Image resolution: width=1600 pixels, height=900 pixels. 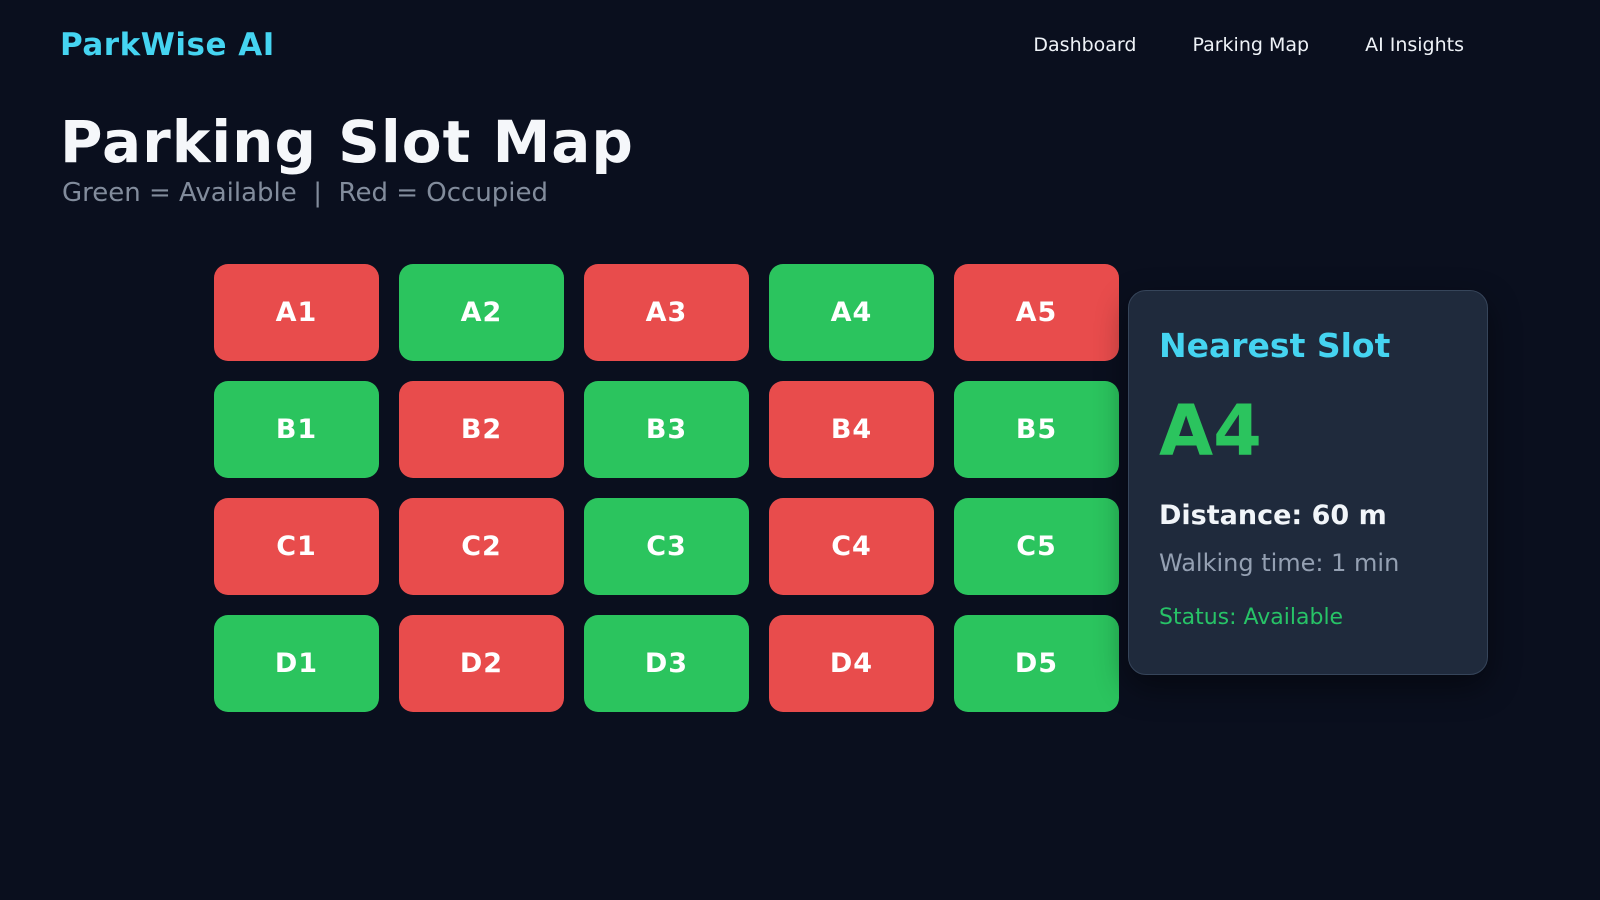 What do you see at coordinates (305, 193) in the screenshot?
I see `legend-text: Green = Available | Red = Occupied` at bounding box center [305, 193].